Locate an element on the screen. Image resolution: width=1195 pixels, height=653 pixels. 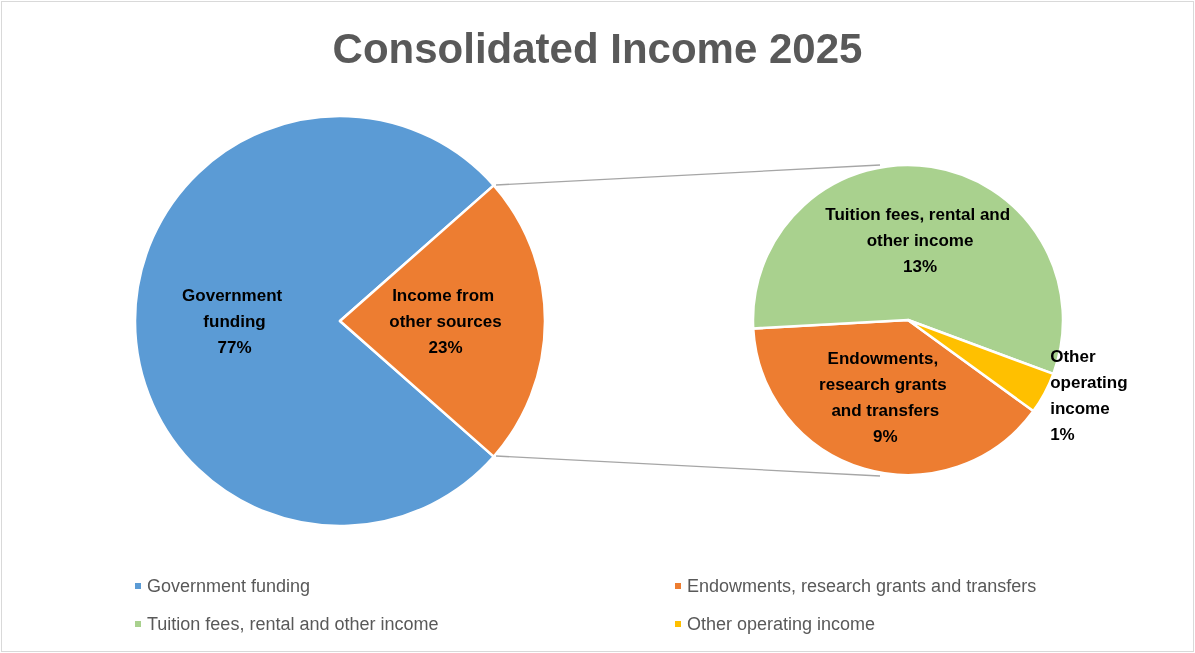
slice-label: Other operating income is located at coordinates (1091, 382).